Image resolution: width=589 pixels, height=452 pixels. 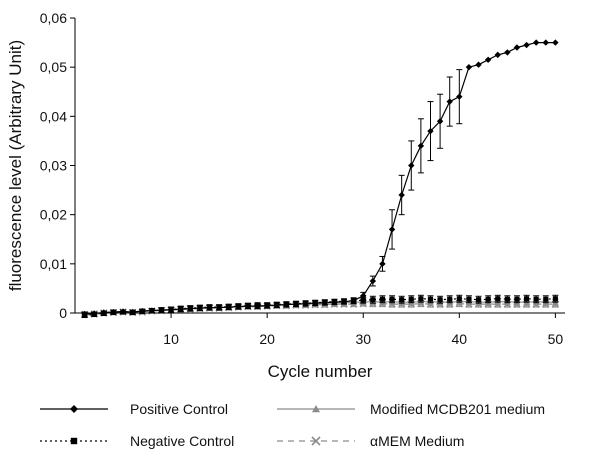 What do you see at coordinates (320, 371) in the screenshot?
I see `x-axis-title: Cycle number` at bounding box center [320, 371].